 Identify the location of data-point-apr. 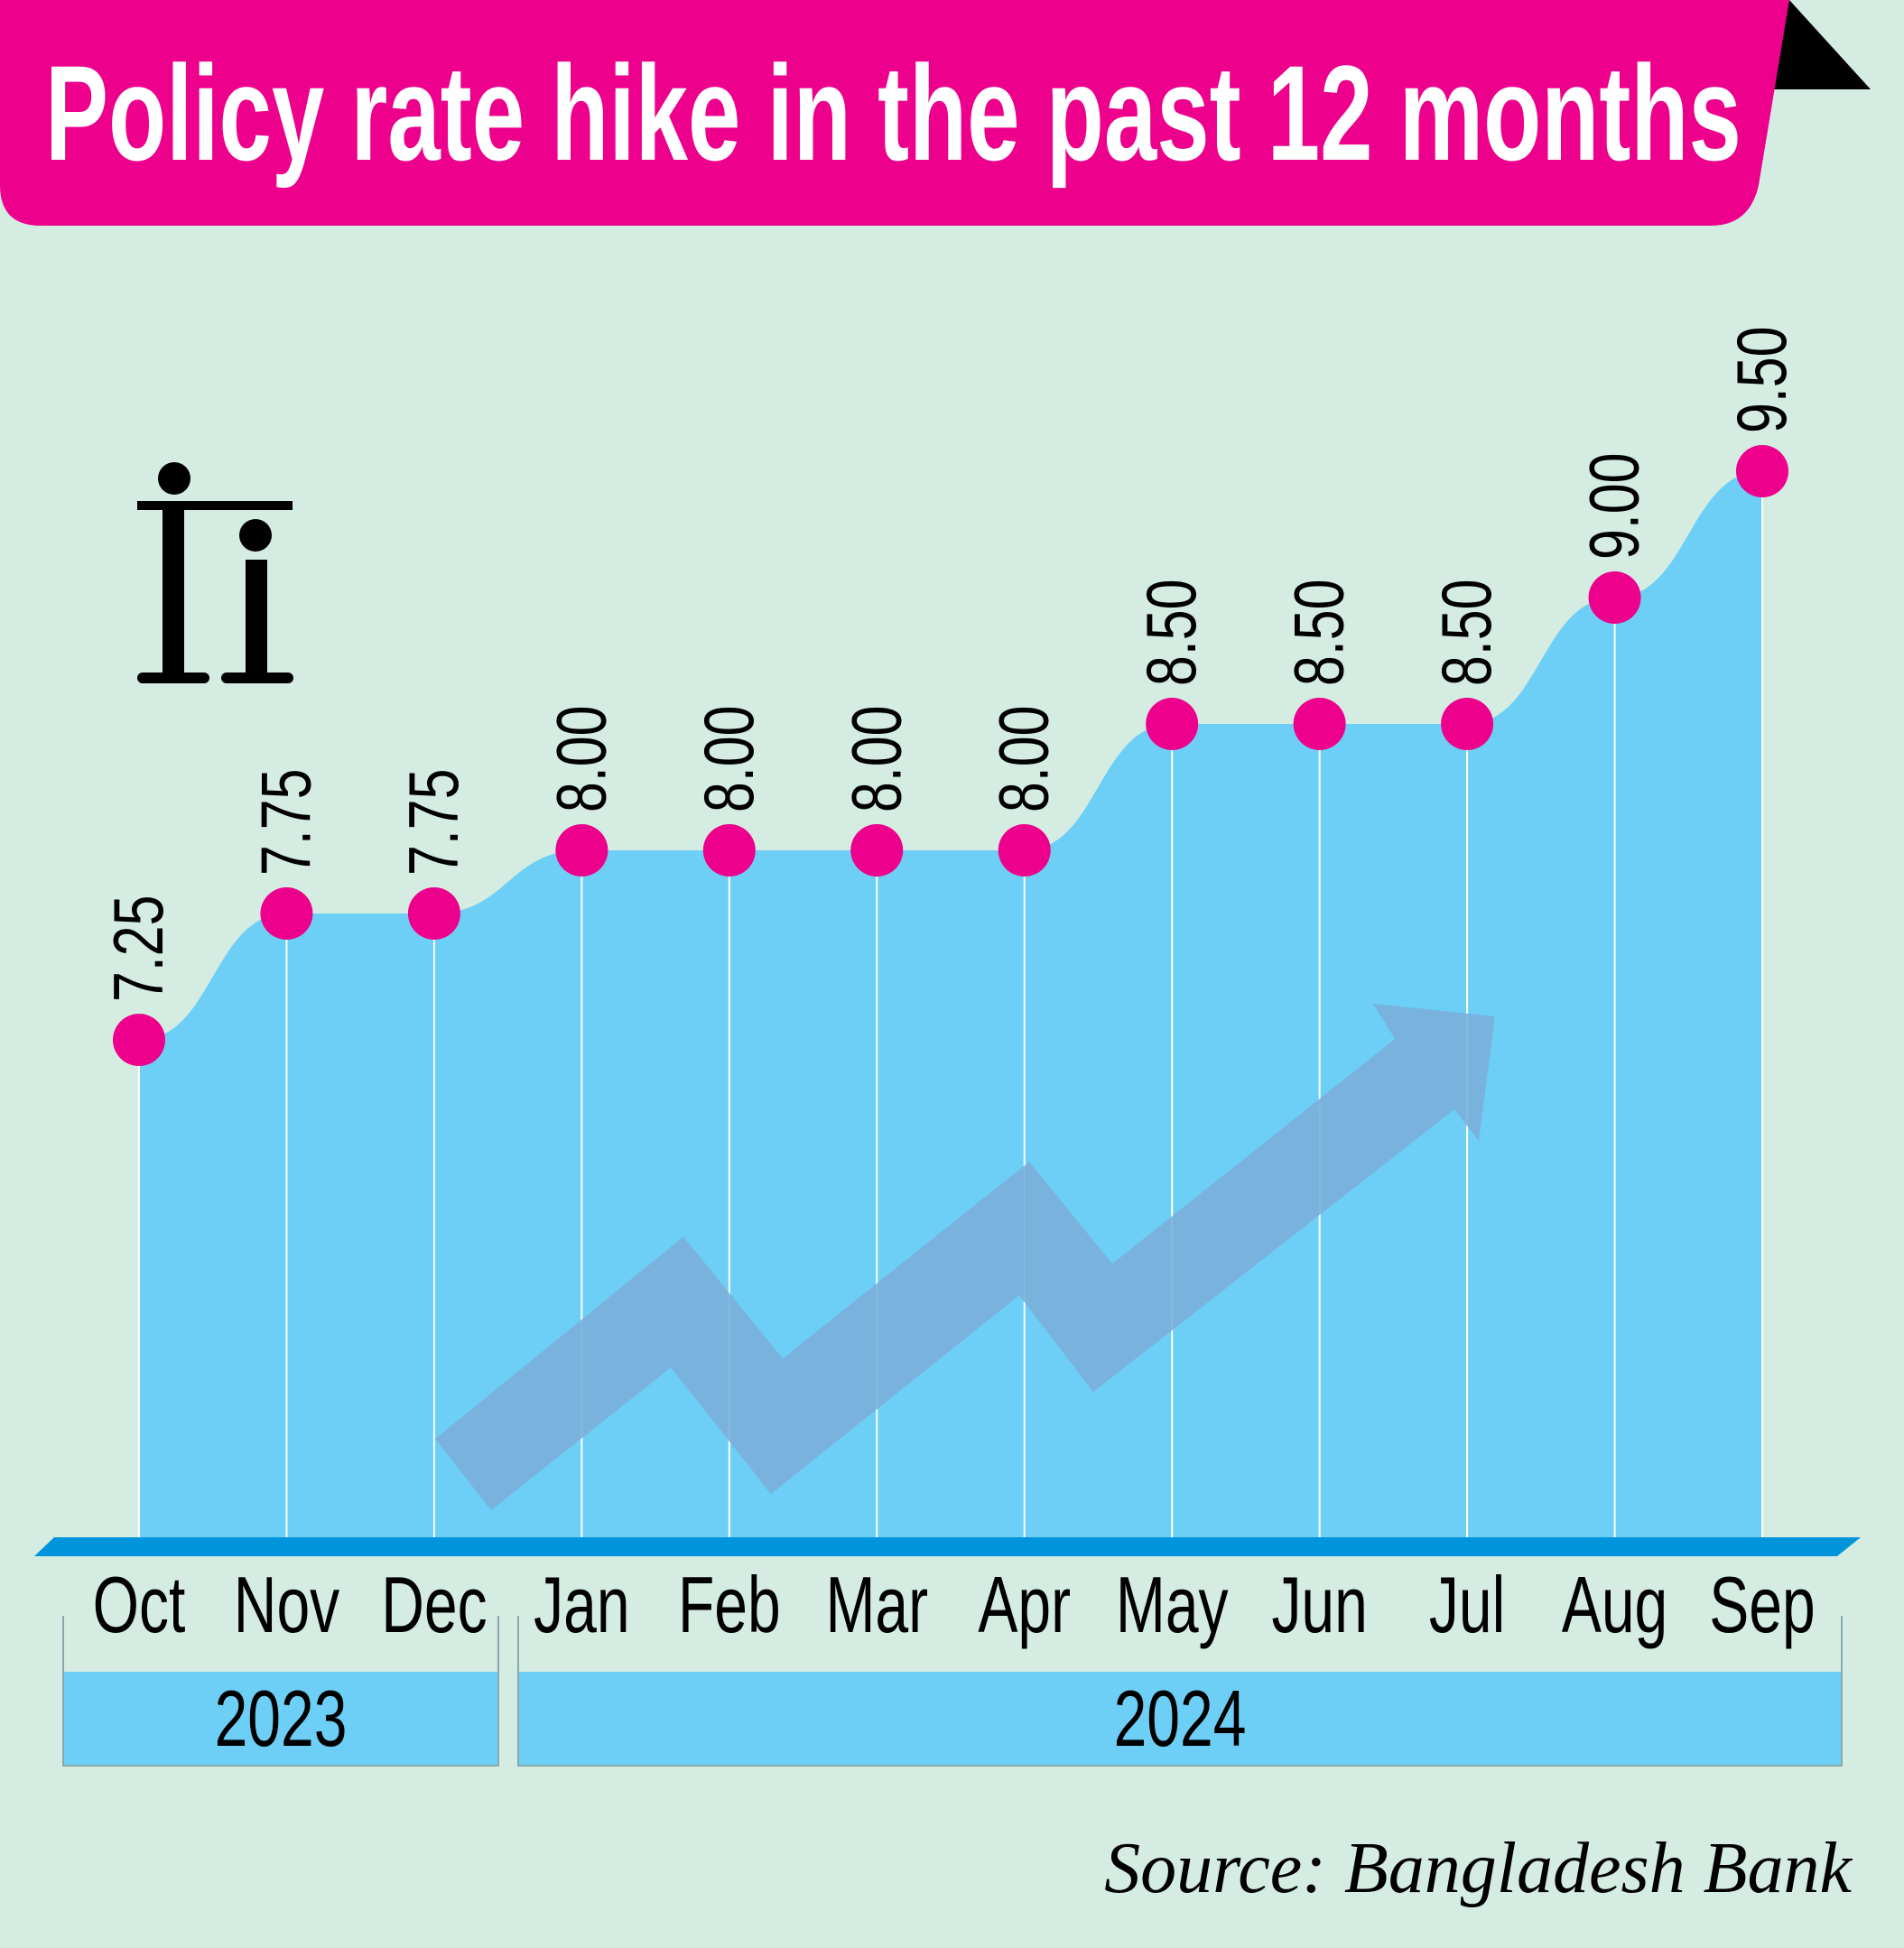
(1024, 850).